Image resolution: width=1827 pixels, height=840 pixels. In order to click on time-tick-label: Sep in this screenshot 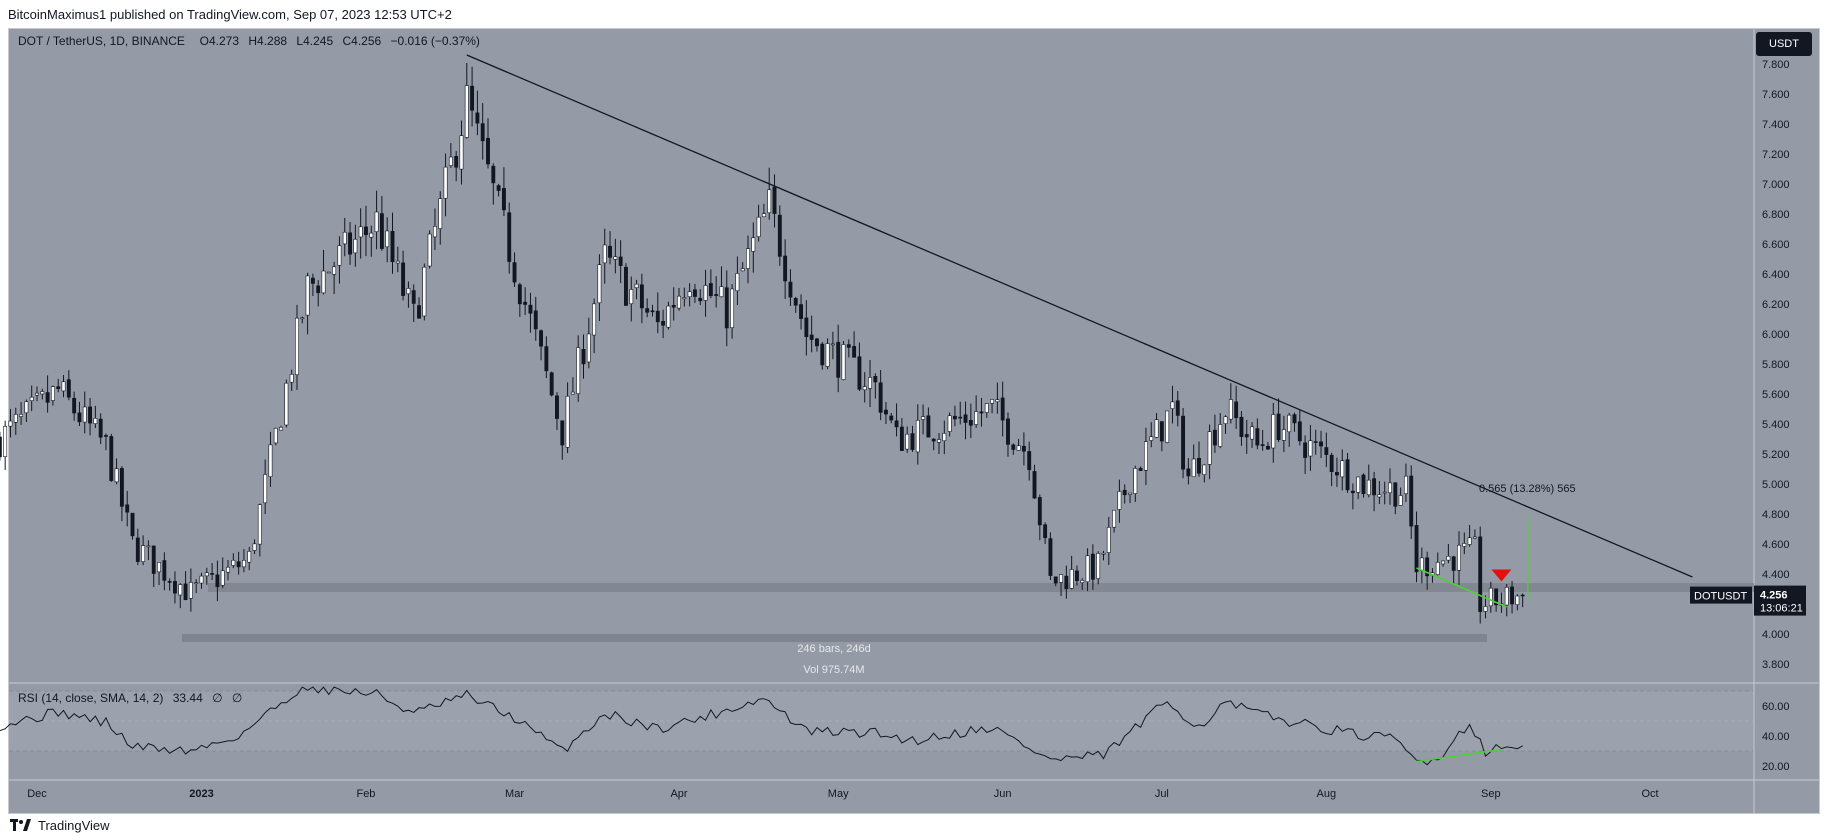, I will do `click(1491, 794)`.